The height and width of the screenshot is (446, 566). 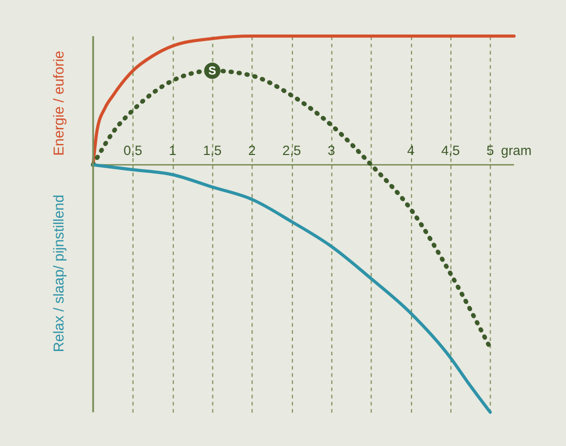 What do you see at coordinates (133, 150) in the screenshot?
I see `x-tick-label: 0,5` at bounding box center [133, 150].